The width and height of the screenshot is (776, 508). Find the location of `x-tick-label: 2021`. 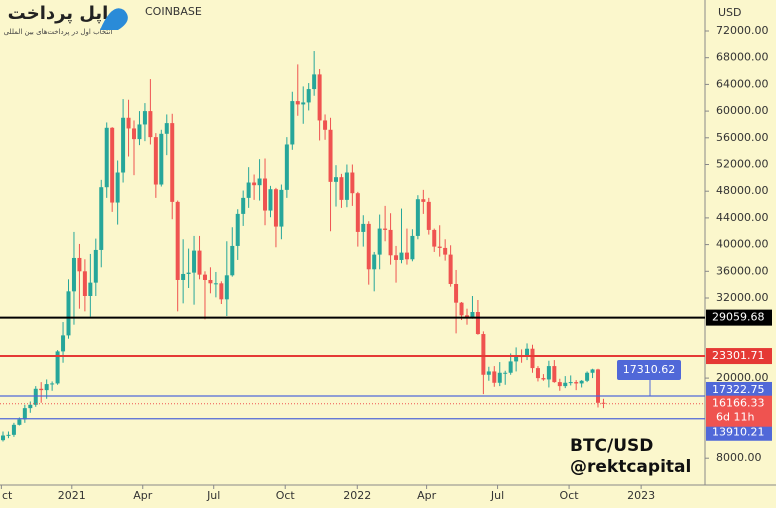

x-tick-label: 2021 is located at coordinates (72, 495).